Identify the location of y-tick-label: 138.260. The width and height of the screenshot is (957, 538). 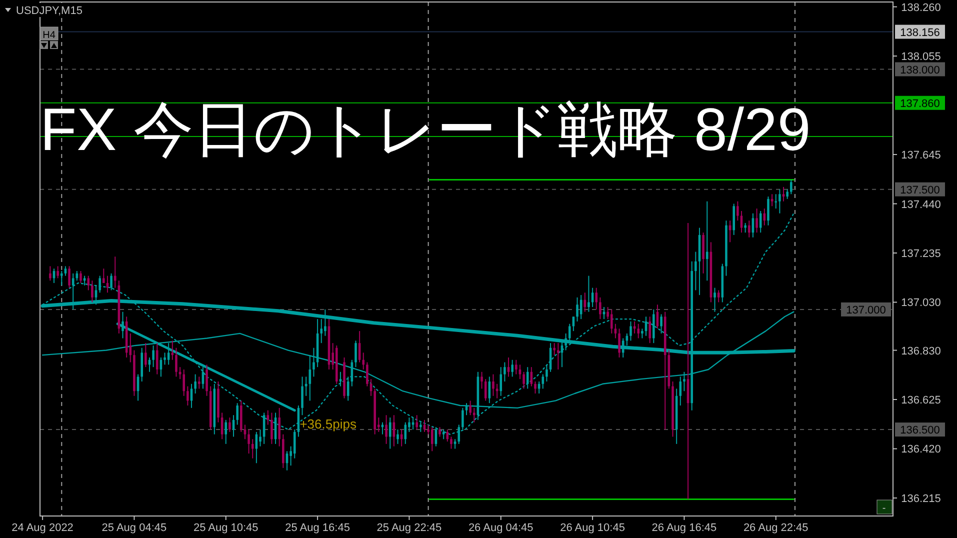
(921, 8).